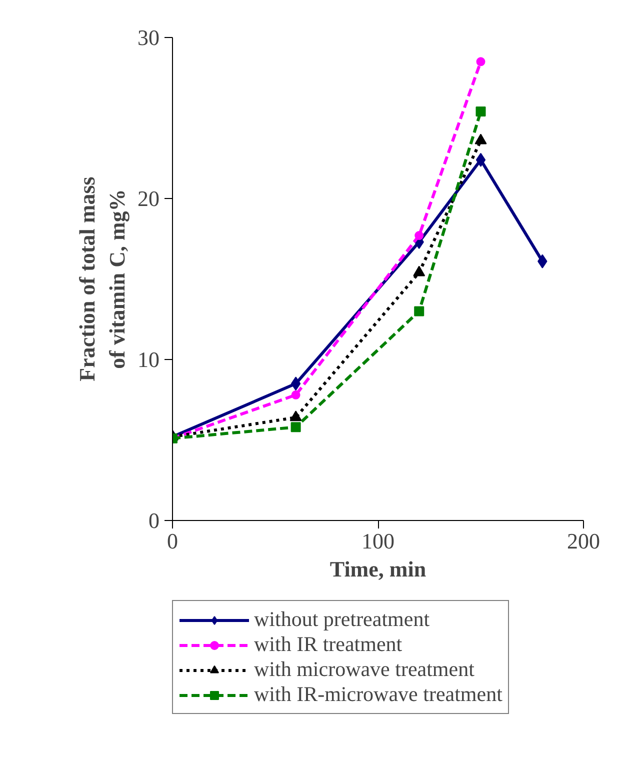 This screenshot has width=641, height=783. What do you see at coordinates (154, 520) in the screenshot?
I see `y-tick-label: 0` at bounding box center [154, 520].